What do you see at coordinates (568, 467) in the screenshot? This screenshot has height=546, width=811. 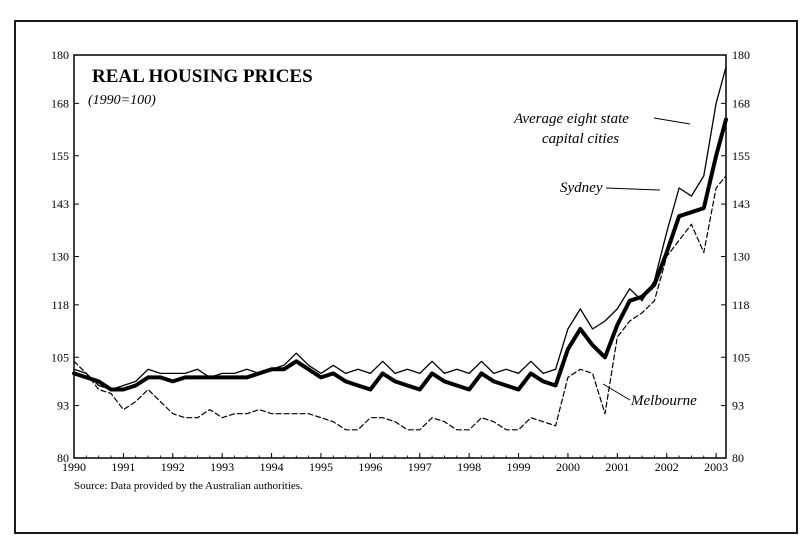 I see `x-tick-label: 2000` at bounding box center [568, 467].